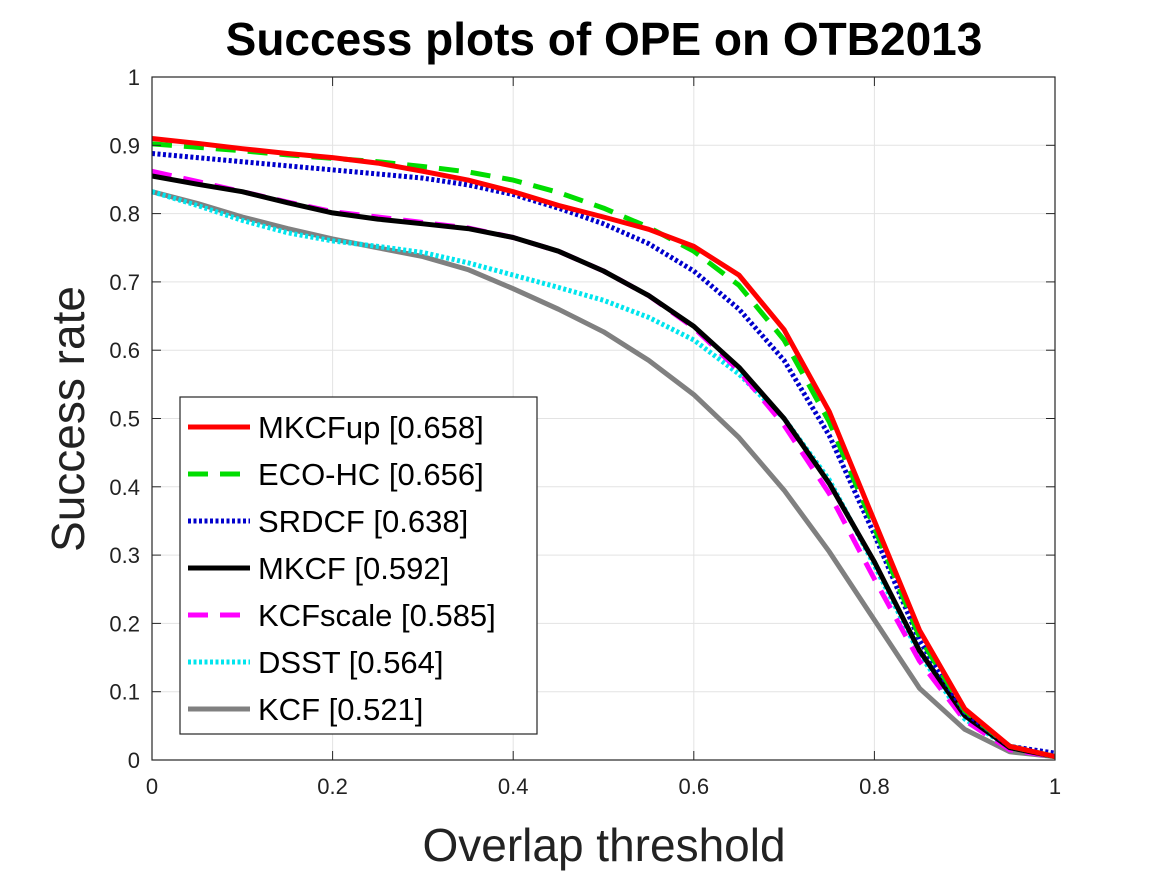  Describe the element at coordinates (604, 39) in the screenshot. I see `chart-title: Success plots of OPE on OTB2013` at that location.